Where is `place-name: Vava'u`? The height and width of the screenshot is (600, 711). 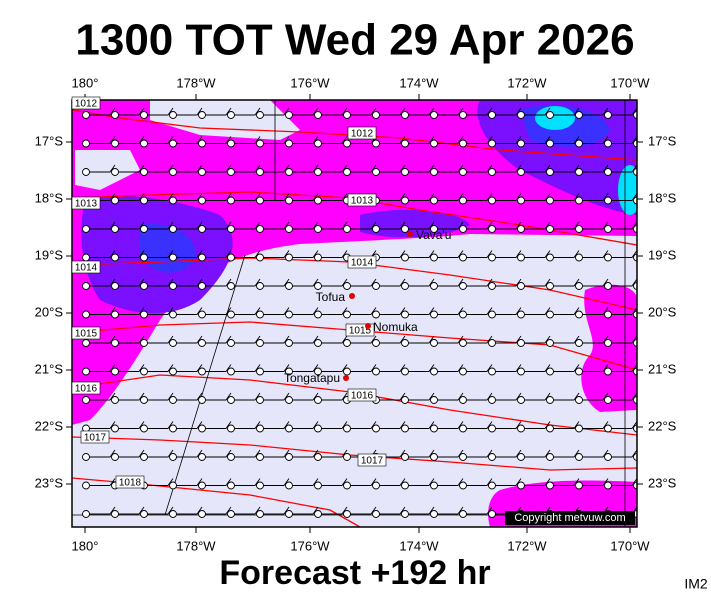 place-name: Vava'u is located at coordinates (433, 235).